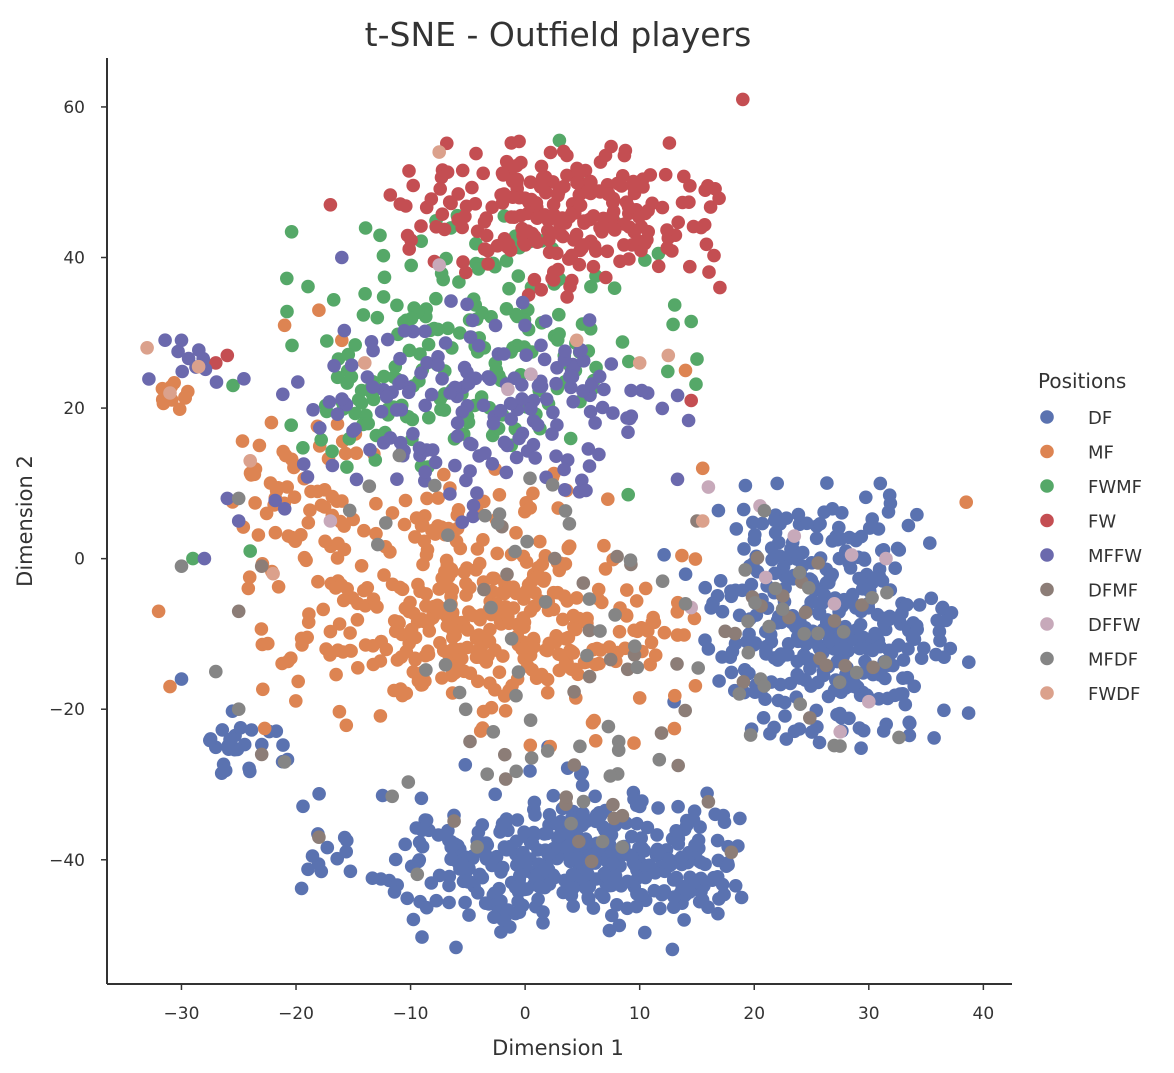  What do you see at coordinates (1102, 522) in the screenshot?
I see `legend-label-fw: FW` at bounding box center [1102, 522].